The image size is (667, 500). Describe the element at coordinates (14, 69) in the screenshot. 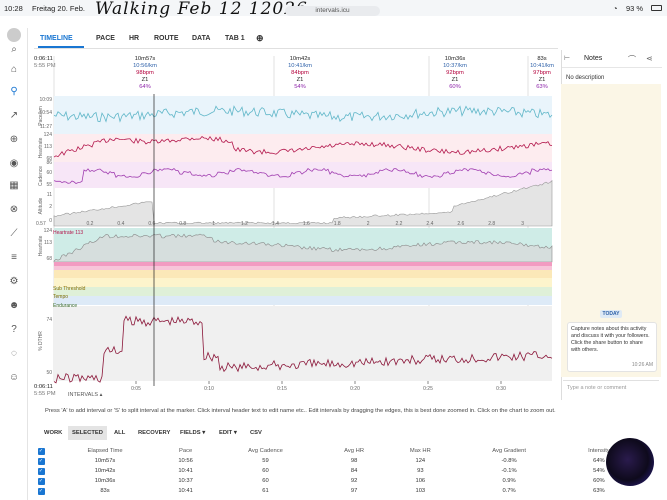

I see `home-icon: ⌂` at that location.